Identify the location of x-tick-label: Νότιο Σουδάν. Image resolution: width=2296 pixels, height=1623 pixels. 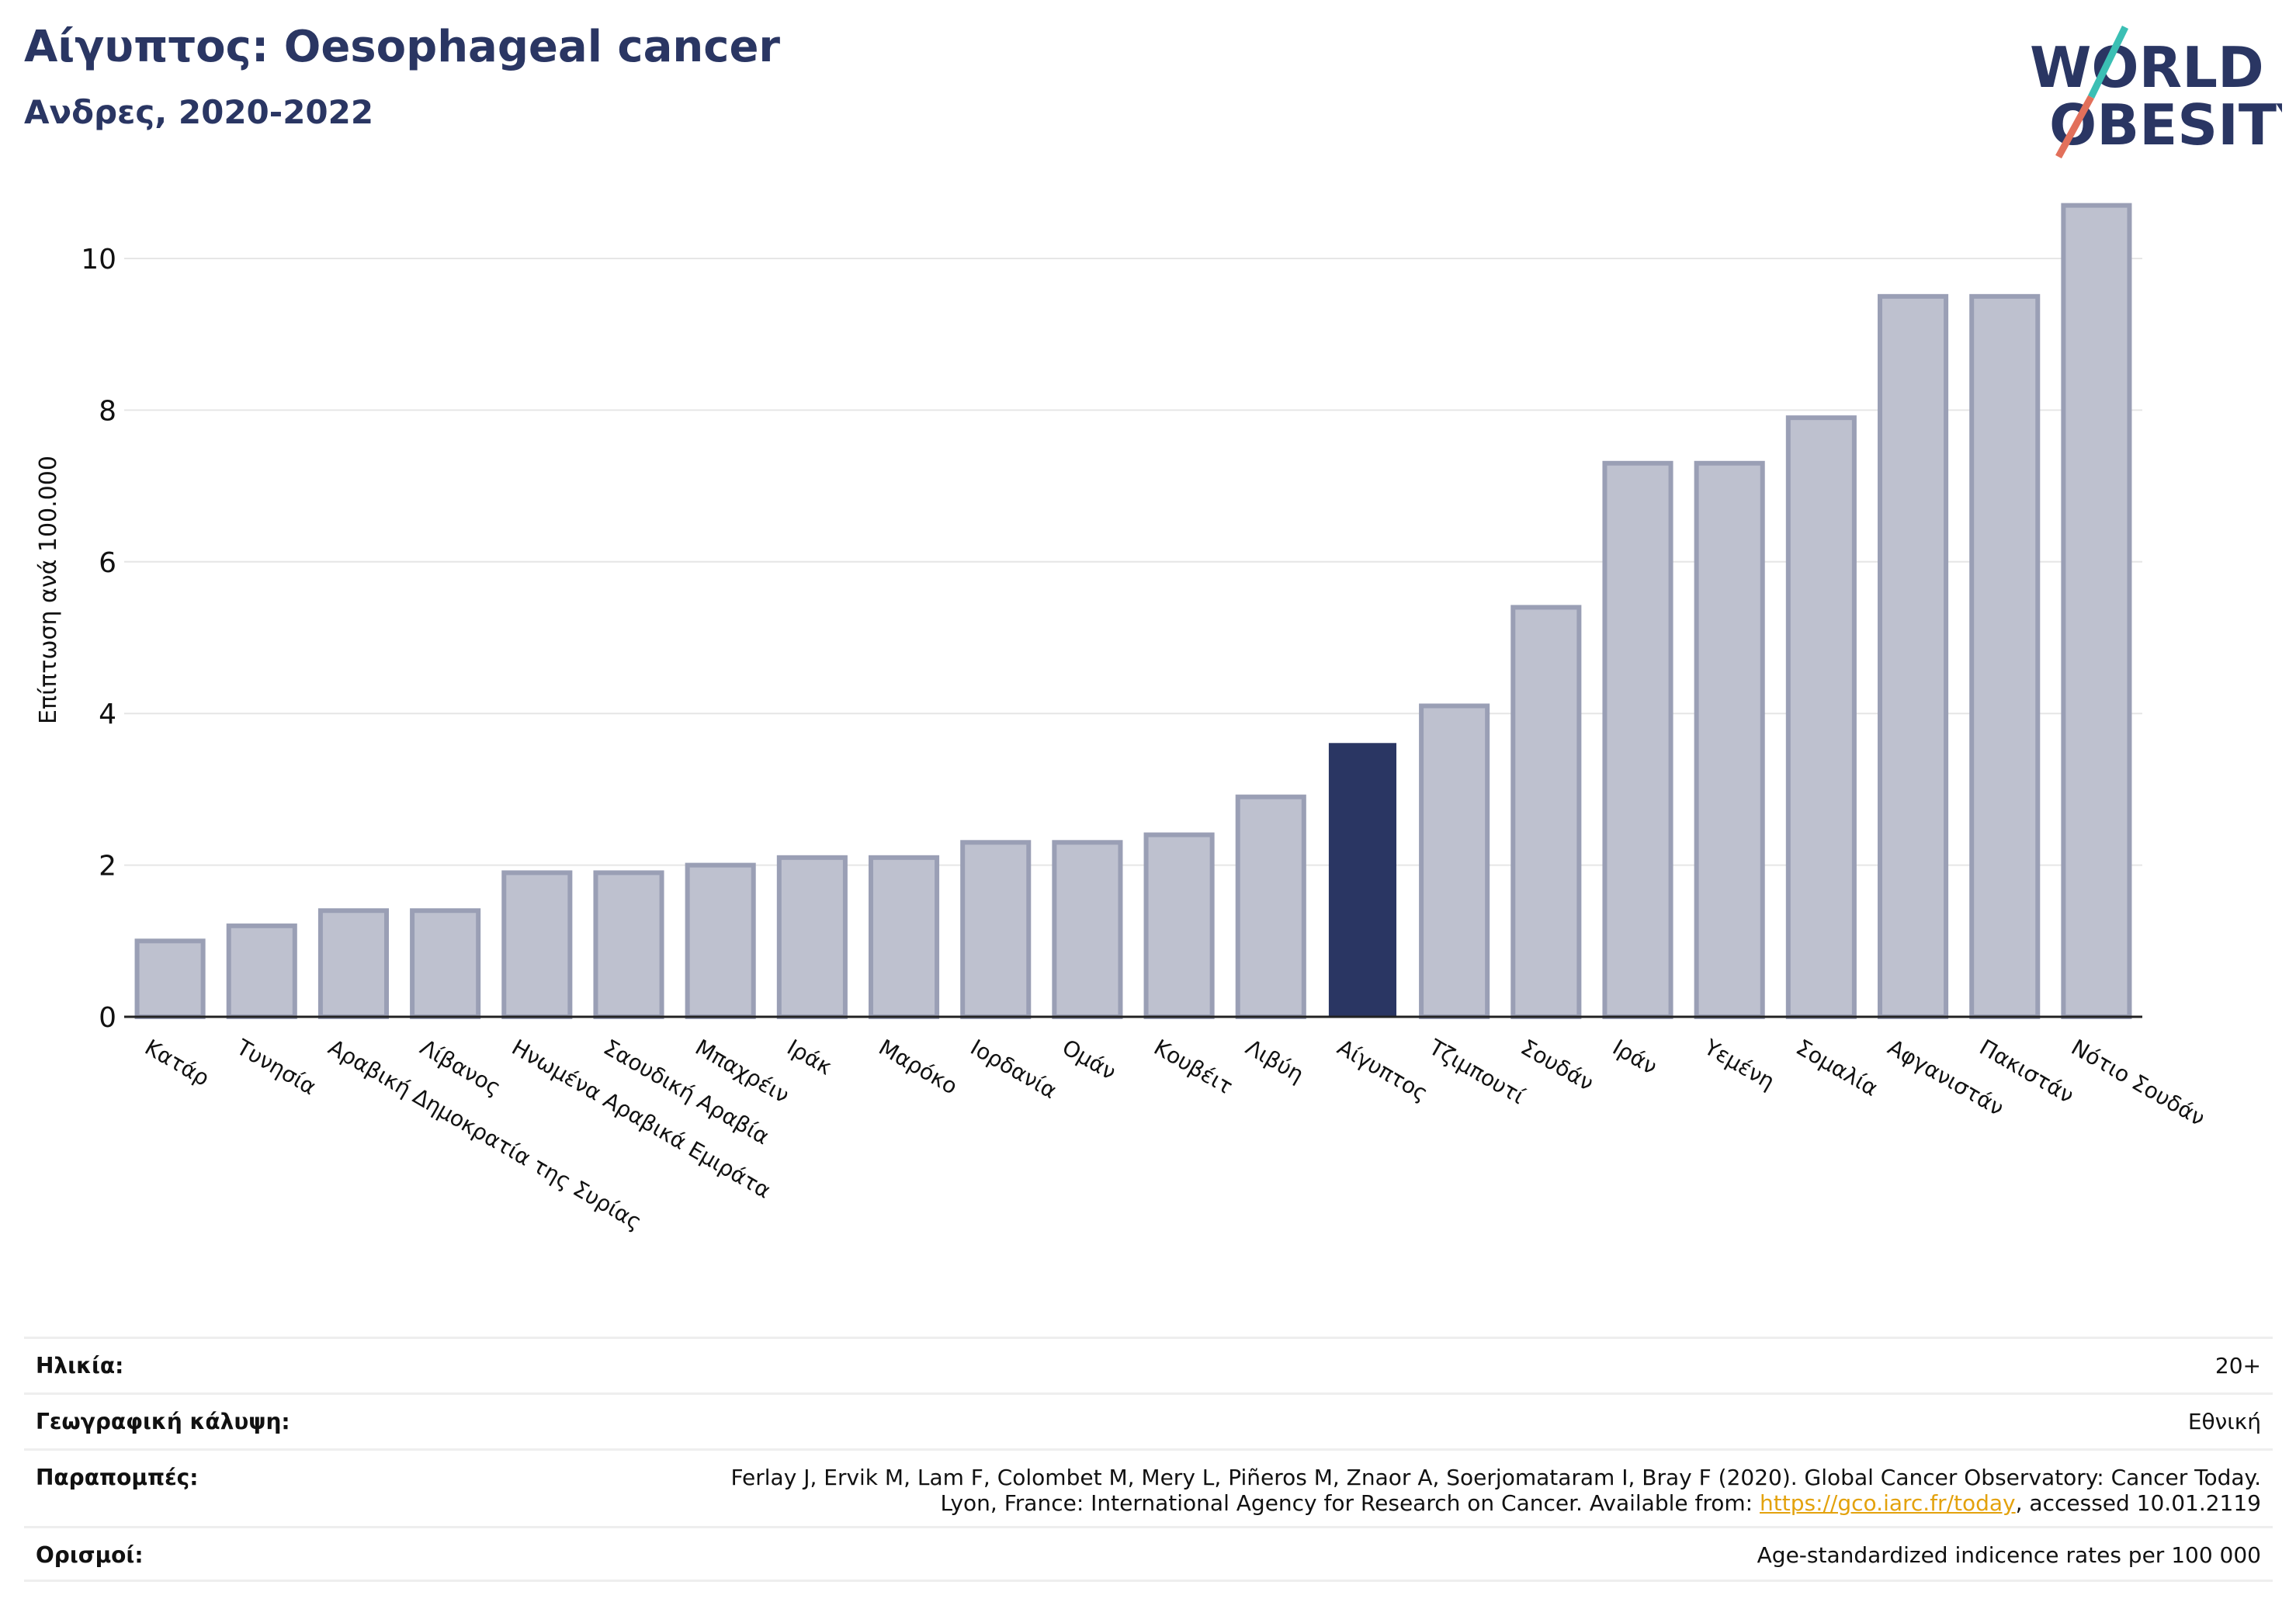
(2138, 1082).